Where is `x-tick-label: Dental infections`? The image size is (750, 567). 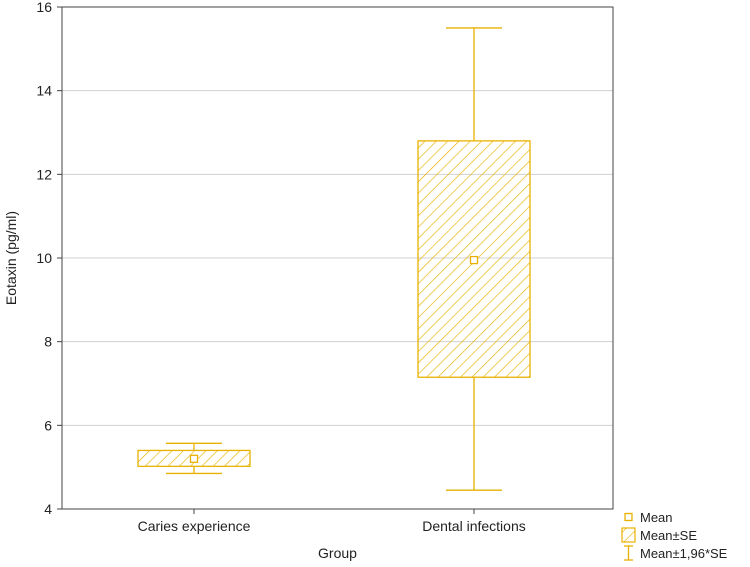 x-tick-label: Dental infections is located at coordinates (474, 526).